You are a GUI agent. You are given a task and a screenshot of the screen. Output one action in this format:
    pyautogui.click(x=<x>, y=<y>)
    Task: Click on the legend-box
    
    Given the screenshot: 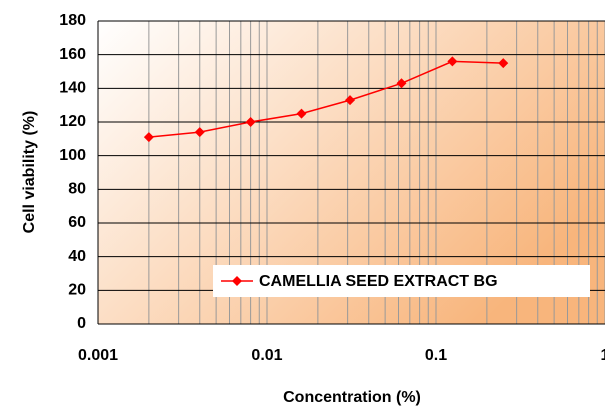 What is the action you would take?
    pyautogui.click(x=401, y=281)
    